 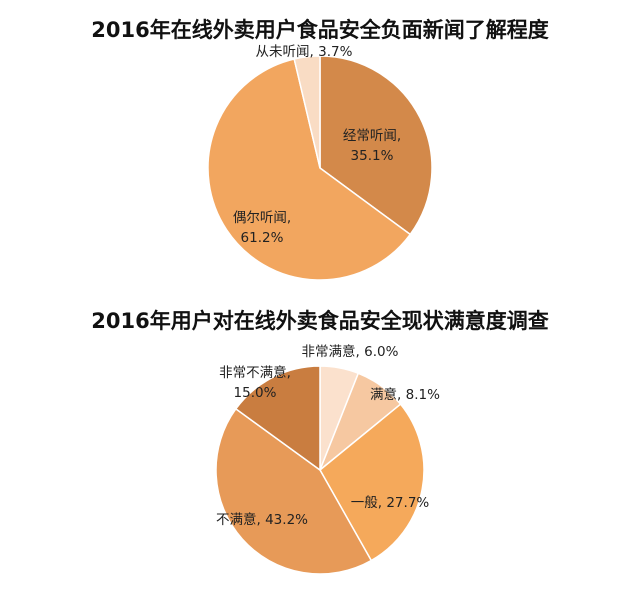 I want to click on slice-label: 满意, 8.1%, so click(x=405, y=394).